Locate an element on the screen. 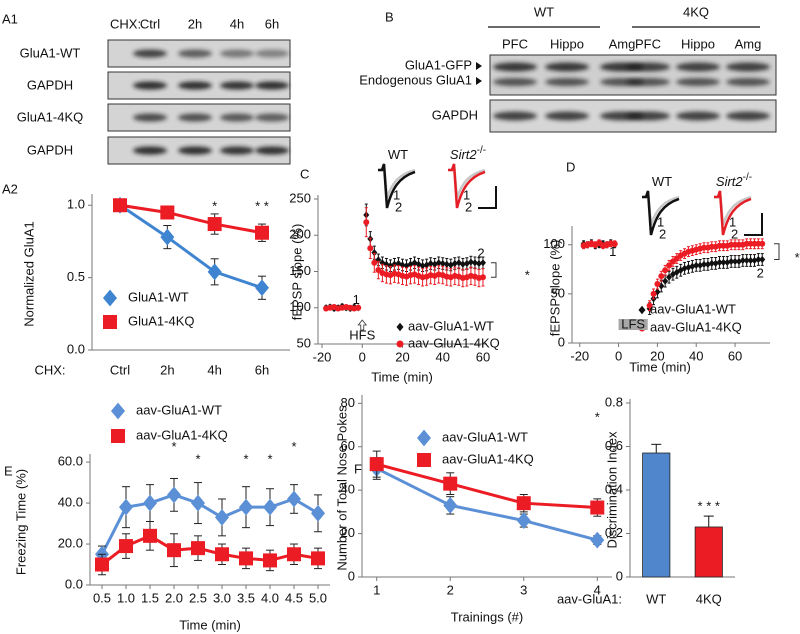  y-tick-label: 50 is located at coordinates (558, 292).